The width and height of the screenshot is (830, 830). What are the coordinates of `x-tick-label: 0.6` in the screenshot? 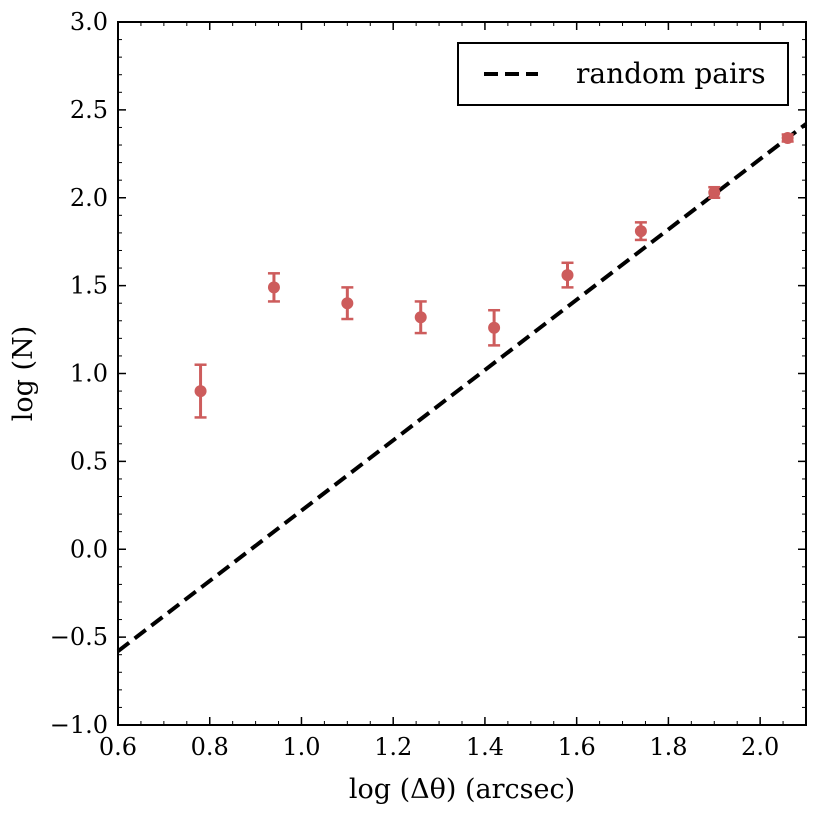 It's located at (118, 747).